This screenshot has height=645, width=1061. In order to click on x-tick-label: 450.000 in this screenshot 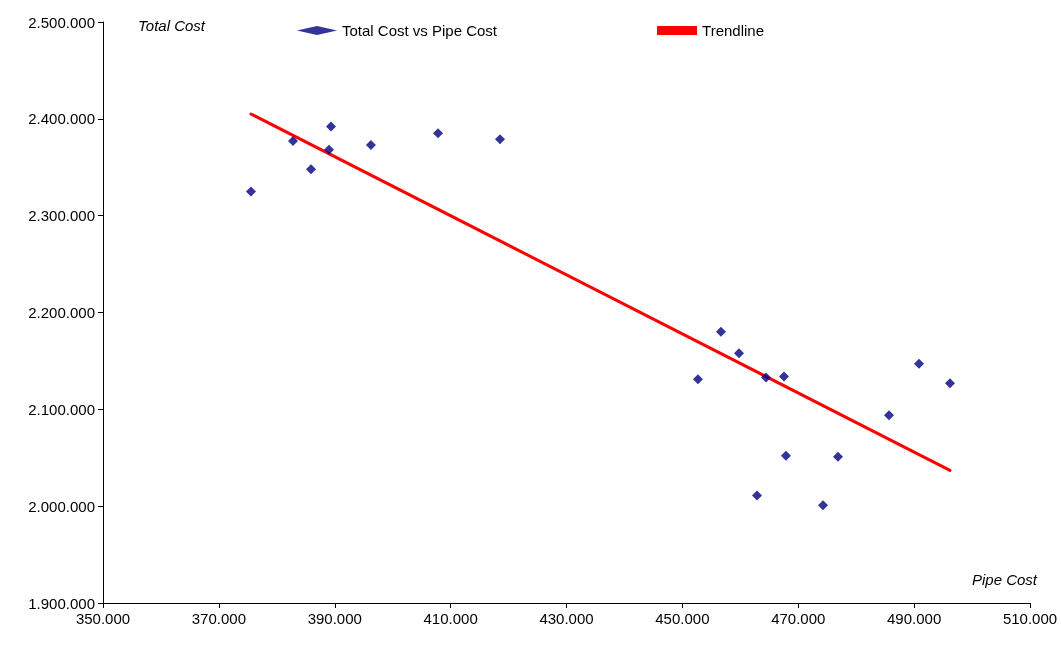, I will do `click(682, 618)`.